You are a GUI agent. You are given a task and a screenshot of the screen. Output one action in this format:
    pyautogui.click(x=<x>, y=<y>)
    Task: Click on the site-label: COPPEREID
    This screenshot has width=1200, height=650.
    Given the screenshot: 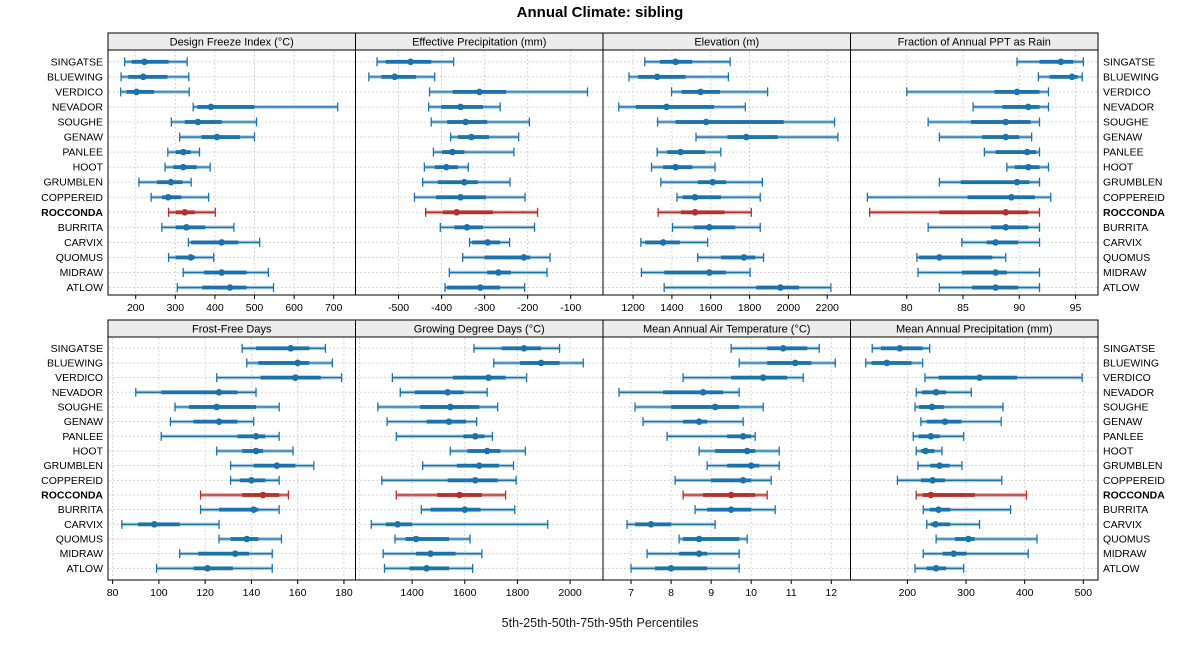 What is the action you would take?
    pyautogui.click(x=72, y=481)
    